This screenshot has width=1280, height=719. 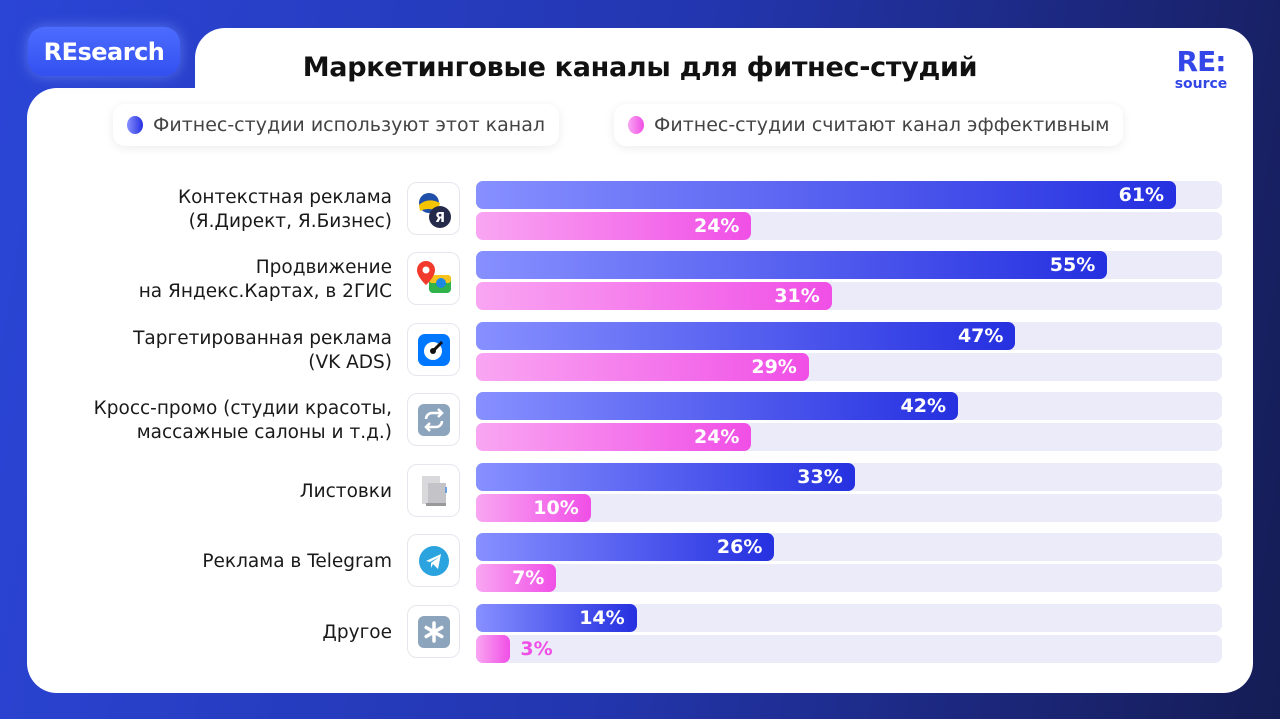 What do you see at coordinates (923, 406) in the screenshot?
I see `data-label: 42%` at bounding box center [923, 406].